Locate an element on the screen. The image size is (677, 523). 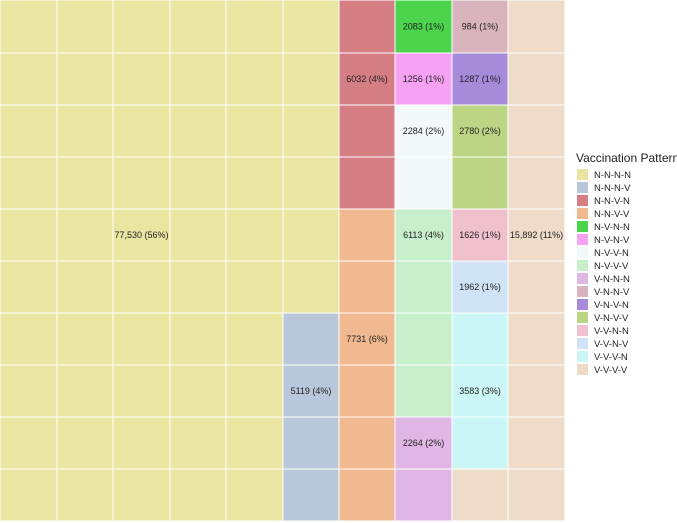
data-label-n-v-n-v: 1256 (1%) is located at coordinates (424, 79).